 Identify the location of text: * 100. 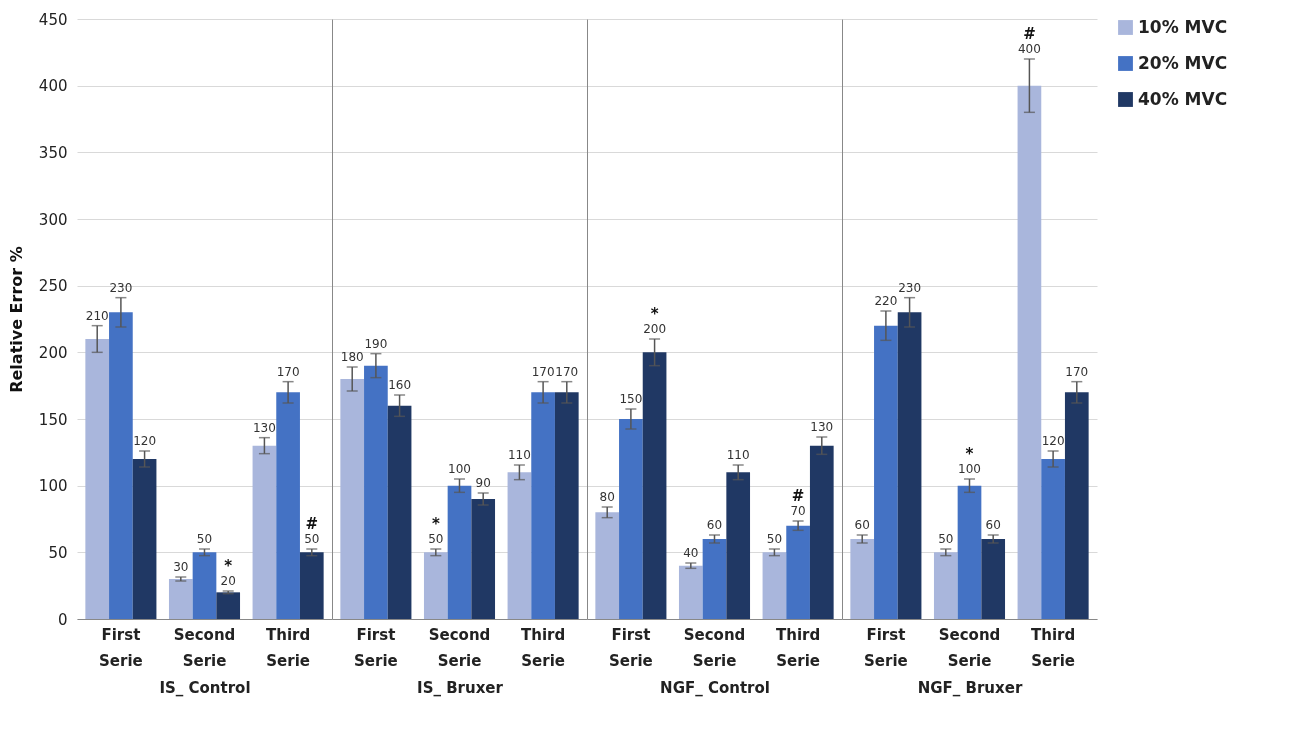
(969, 460).